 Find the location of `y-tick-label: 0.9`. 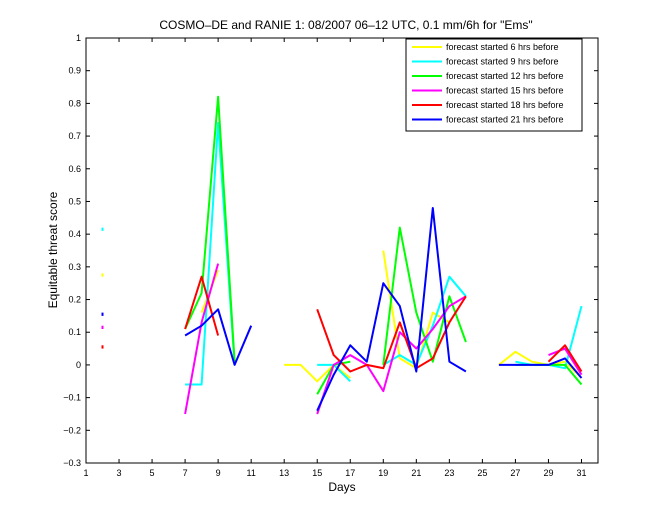

y-tick-label: 0.9 is located at coordinates (74, 71).